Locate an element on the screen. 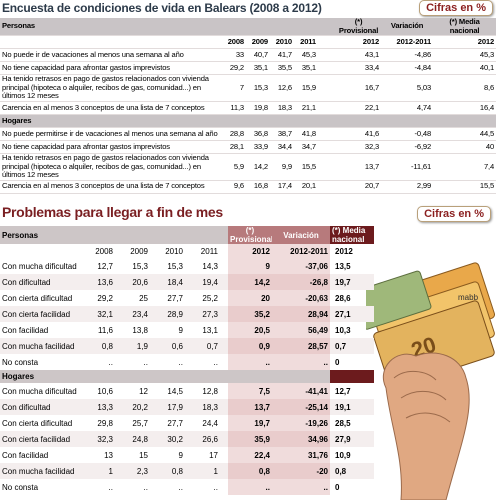 The image size is (496, 500). cell-value: 19,4 is located at coordinates (202, 282).